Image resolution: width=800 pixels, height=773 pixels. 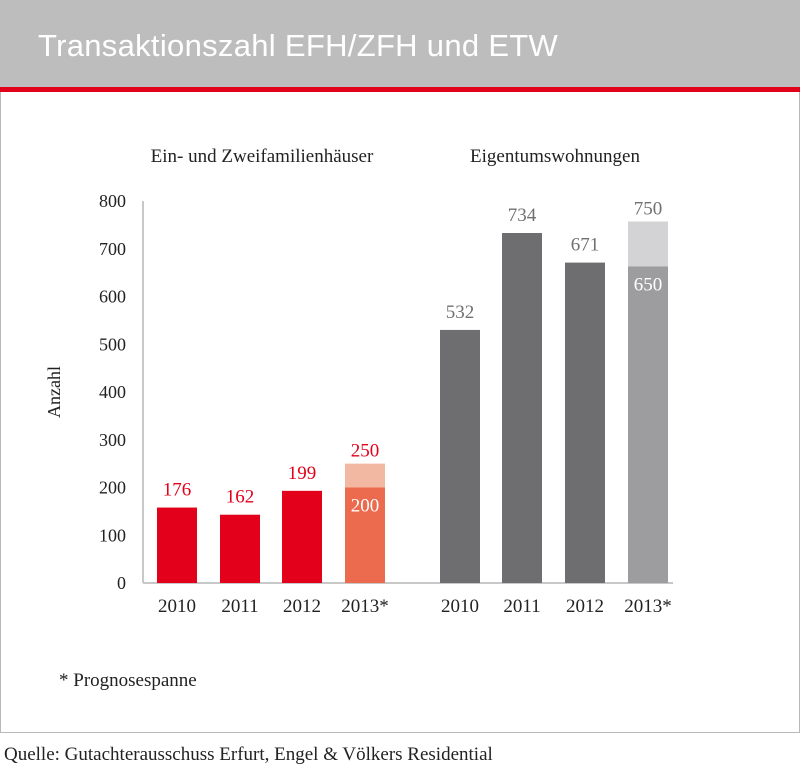 I want to click on chart-title: Transaktionszahl EFH/ZFH und ETW, so click(x=298, y=45).